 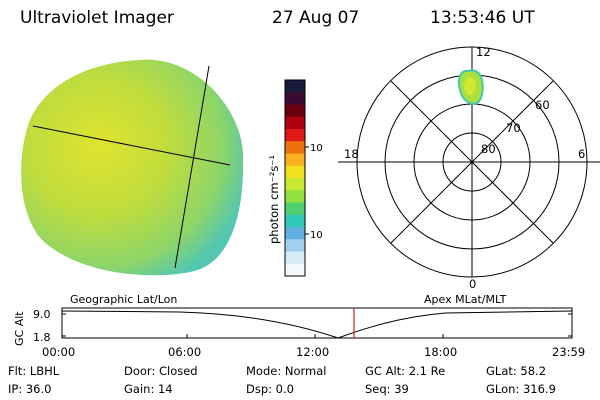 I want to click on latitude-line, so click(x=131, y=145).